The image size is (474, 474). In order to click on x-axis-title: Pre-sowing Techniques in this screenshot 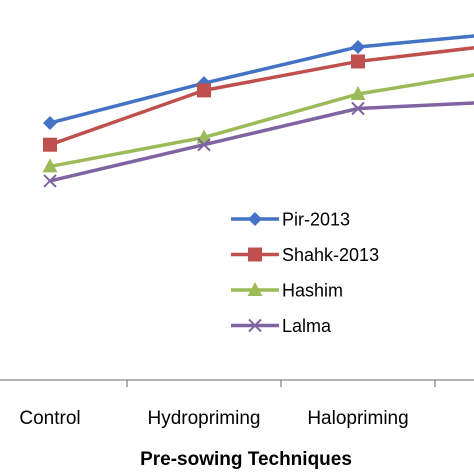, I will do `click(246, 459)`.